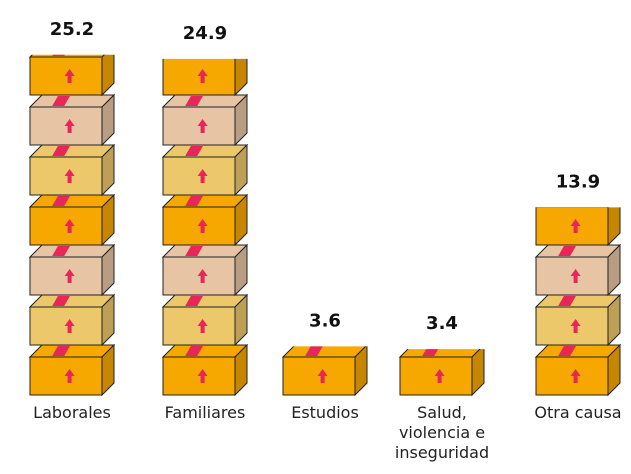  I want to click on category-label: Otra causa, so click(578, 412).